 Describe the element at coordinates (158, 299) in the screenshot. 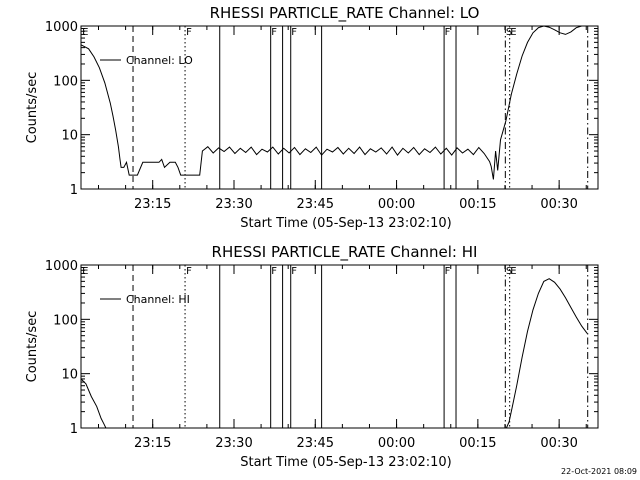

I see `legend-label: Channel: HI` at that location.